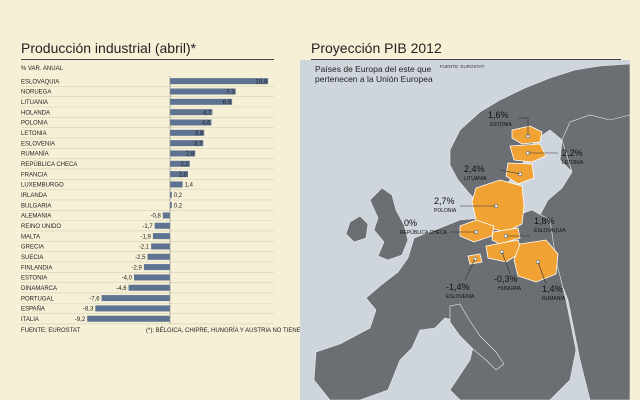  I want to click on value-label: -0,8, so click(155, 217).